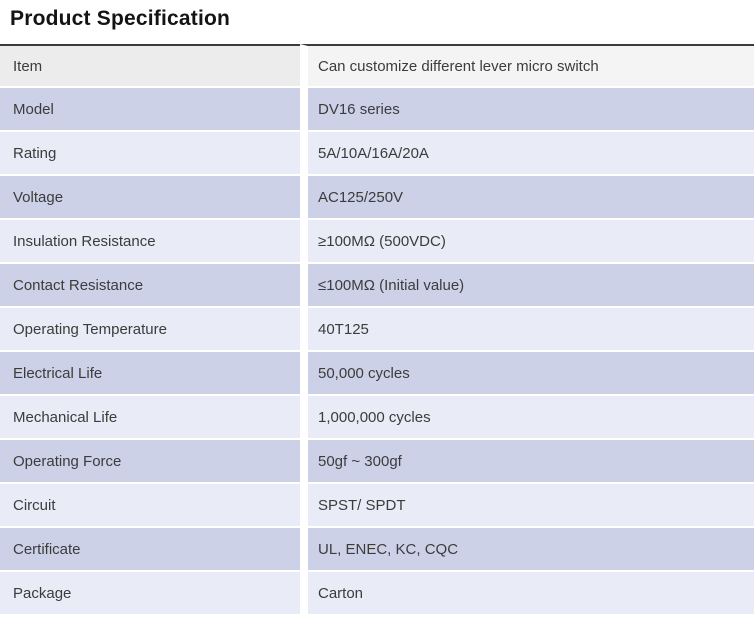  I want to click on spec-label: Certificate, so click(150, 550).